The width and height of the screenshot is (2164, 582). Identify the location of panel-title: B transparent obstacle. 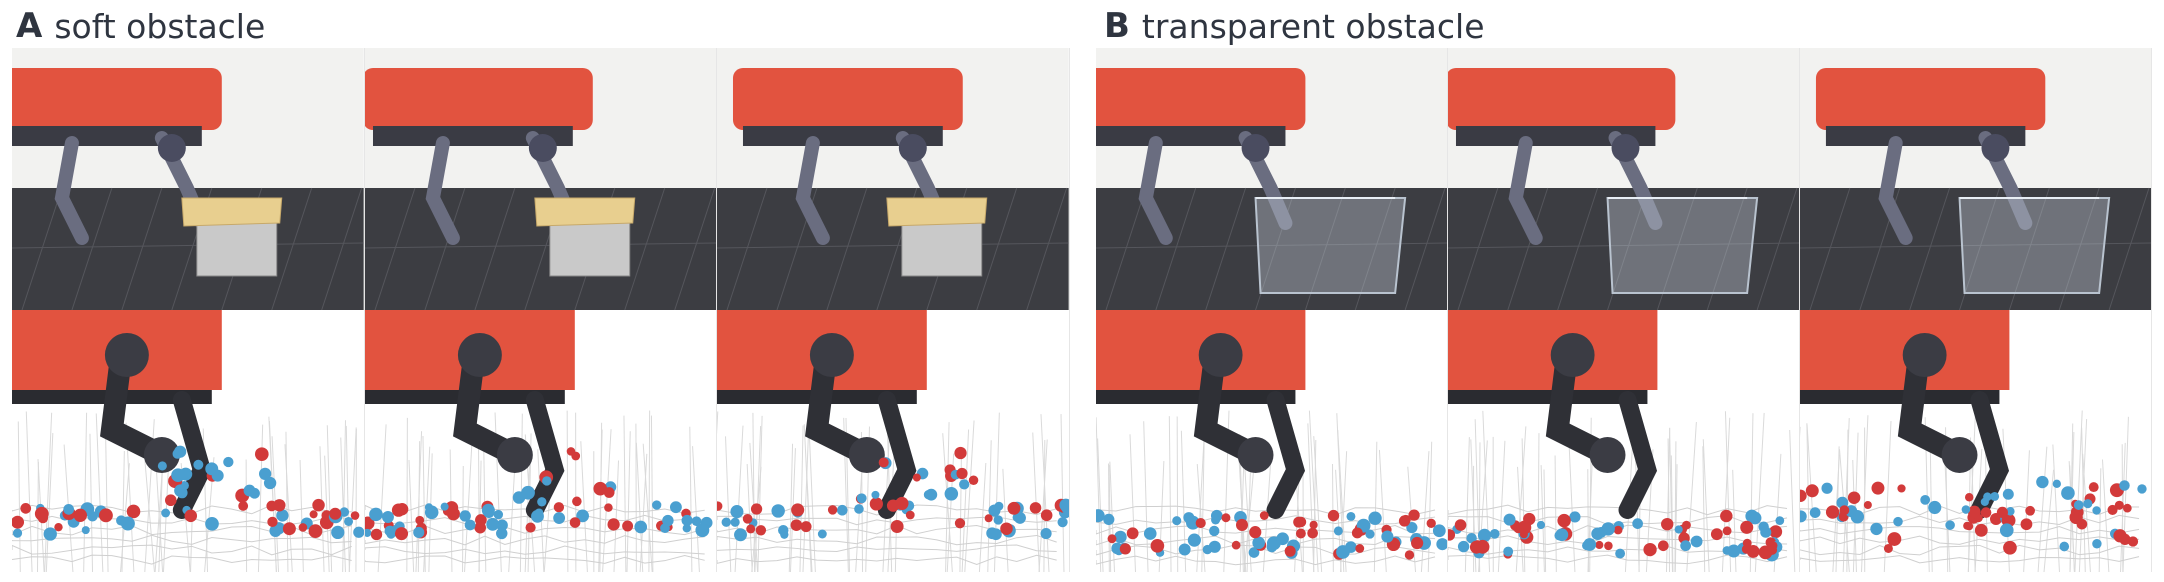
(1294, 26).